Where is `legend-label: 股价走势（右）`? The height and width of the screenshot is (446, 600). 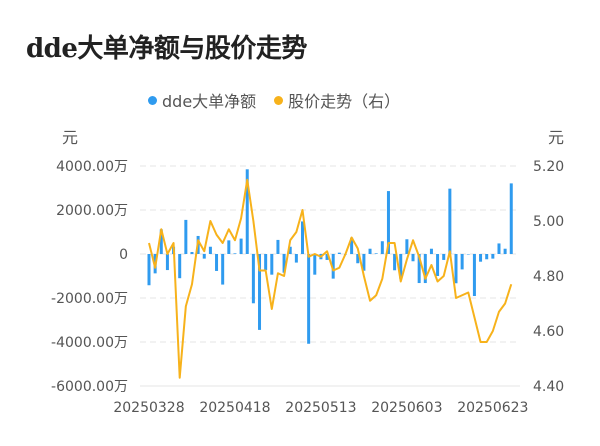
legend-label: 股价走势（右） is located at coordinates (344, 101).